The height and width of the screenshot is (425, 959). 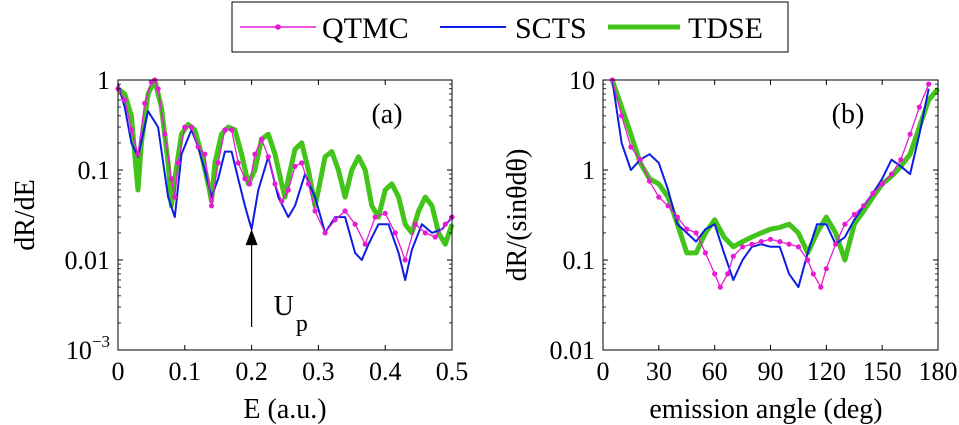 I want to click on panel-a-label: (a), so click(x=386, y=114).